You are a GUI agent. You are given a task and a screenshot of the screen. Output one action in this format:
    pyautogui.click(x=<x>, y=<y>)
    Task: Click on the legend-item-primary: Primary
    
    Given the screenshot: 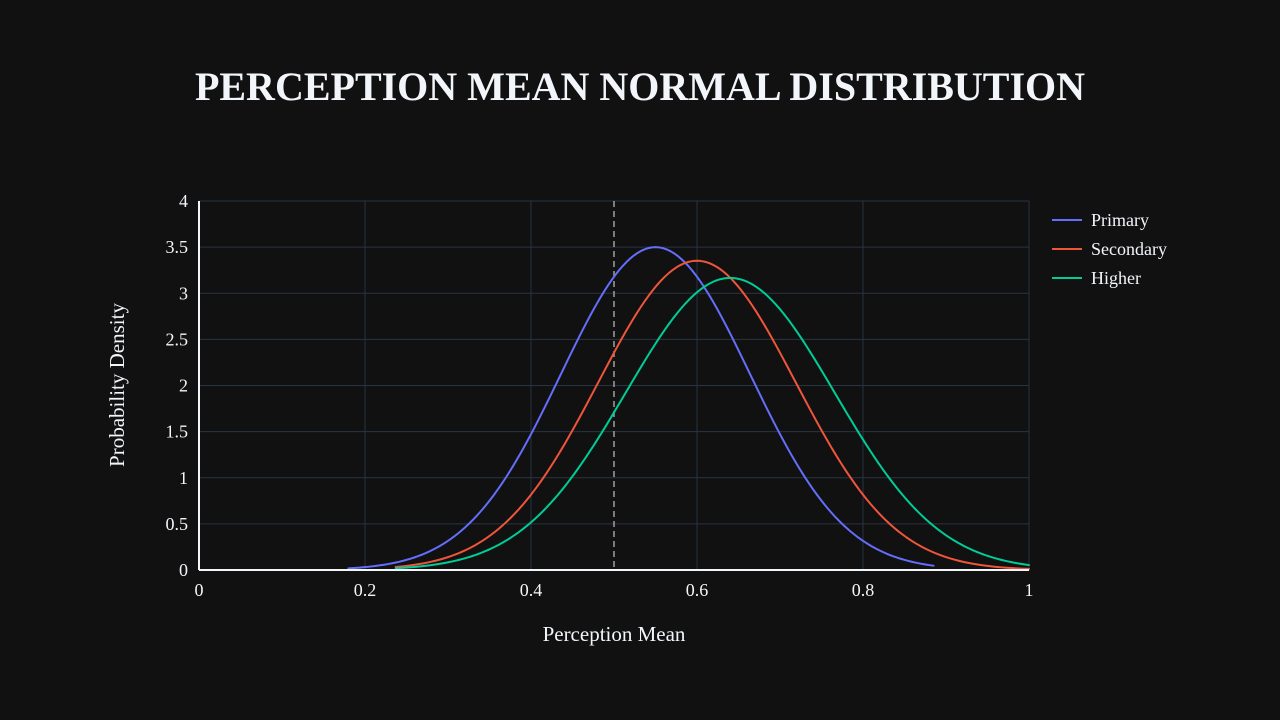 What is the action you would take?
    pyautogui.click(x=1100, y=220)
    